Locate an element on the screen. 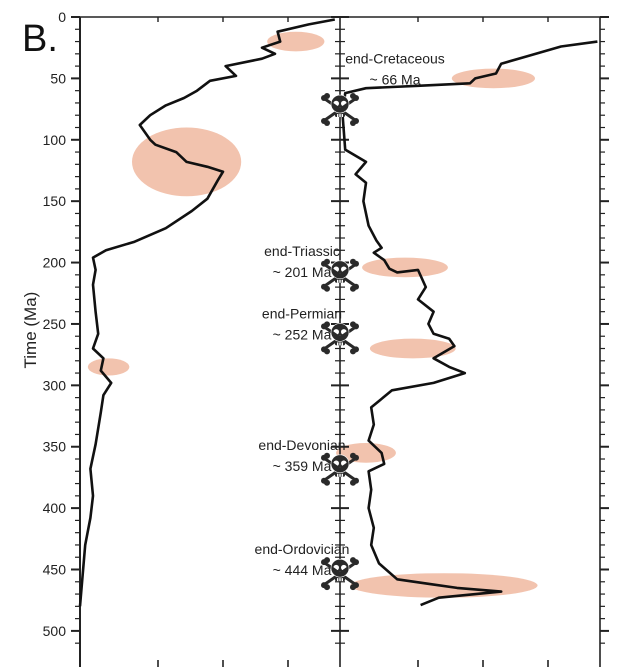 The height and width of the screenshot is (667, 640). y-tick-label: 500 is located at coordinates (55, 631).